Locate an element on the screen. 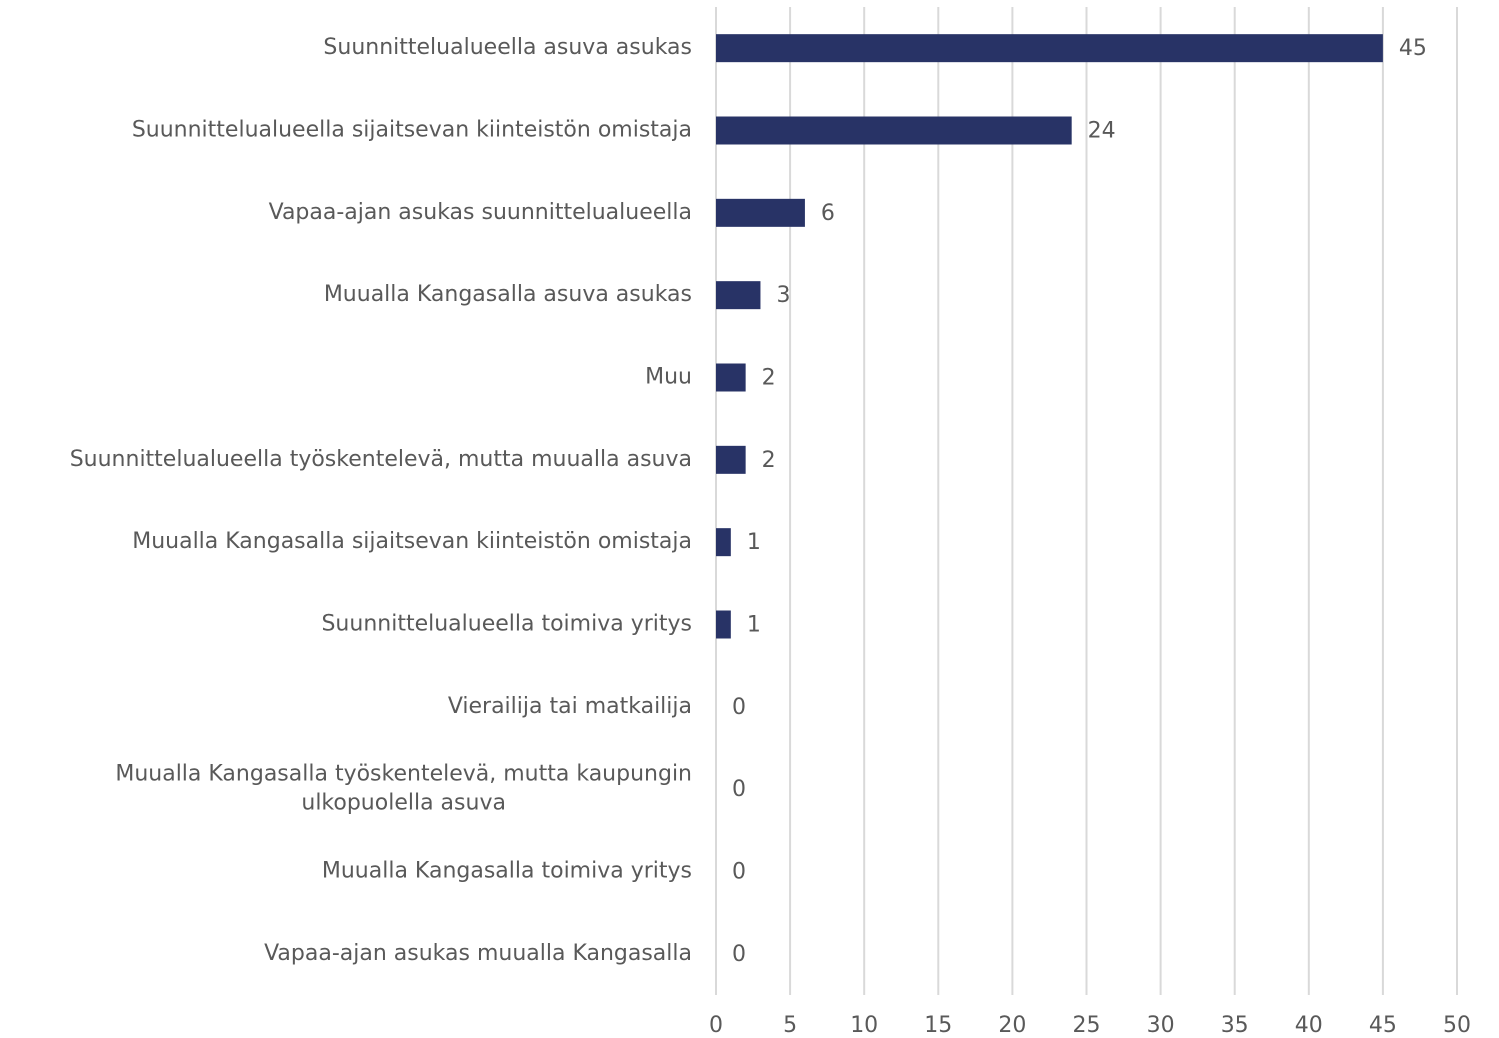 This screenshot has width=1499, height=1038. y-tick-label: Muu is located at coordinates (668, 377).